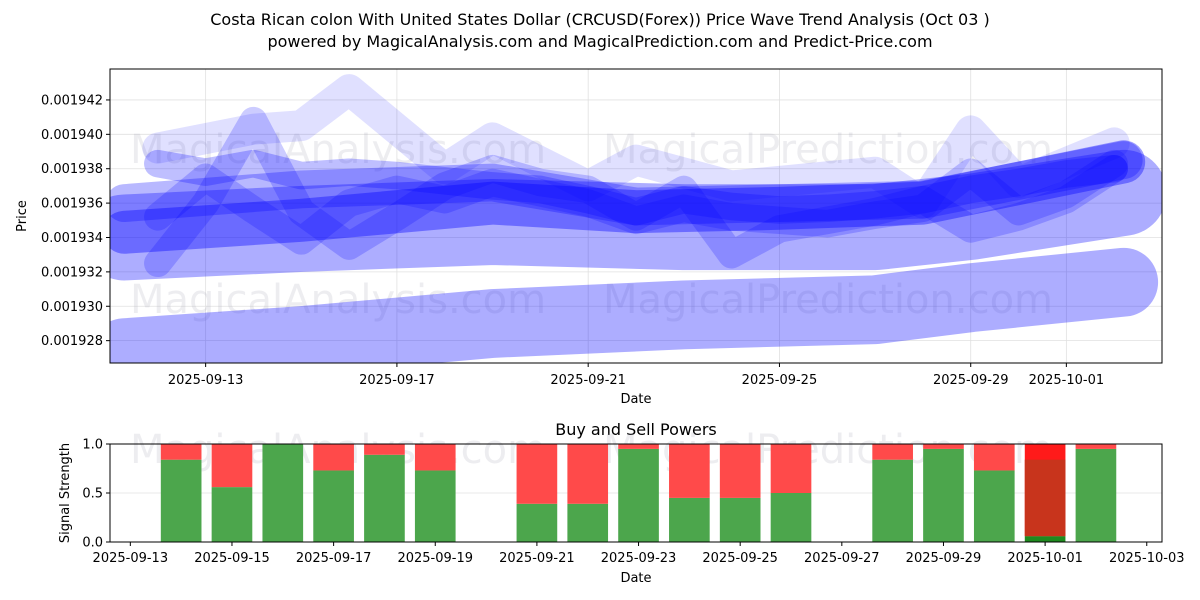 The height and width of the screenshot is (600, 1200). What do you see at coordinates (780, 380) in the screenshot?
I see `price-x-tick-label: 2025-09-25` at bounding box center [780, 380].